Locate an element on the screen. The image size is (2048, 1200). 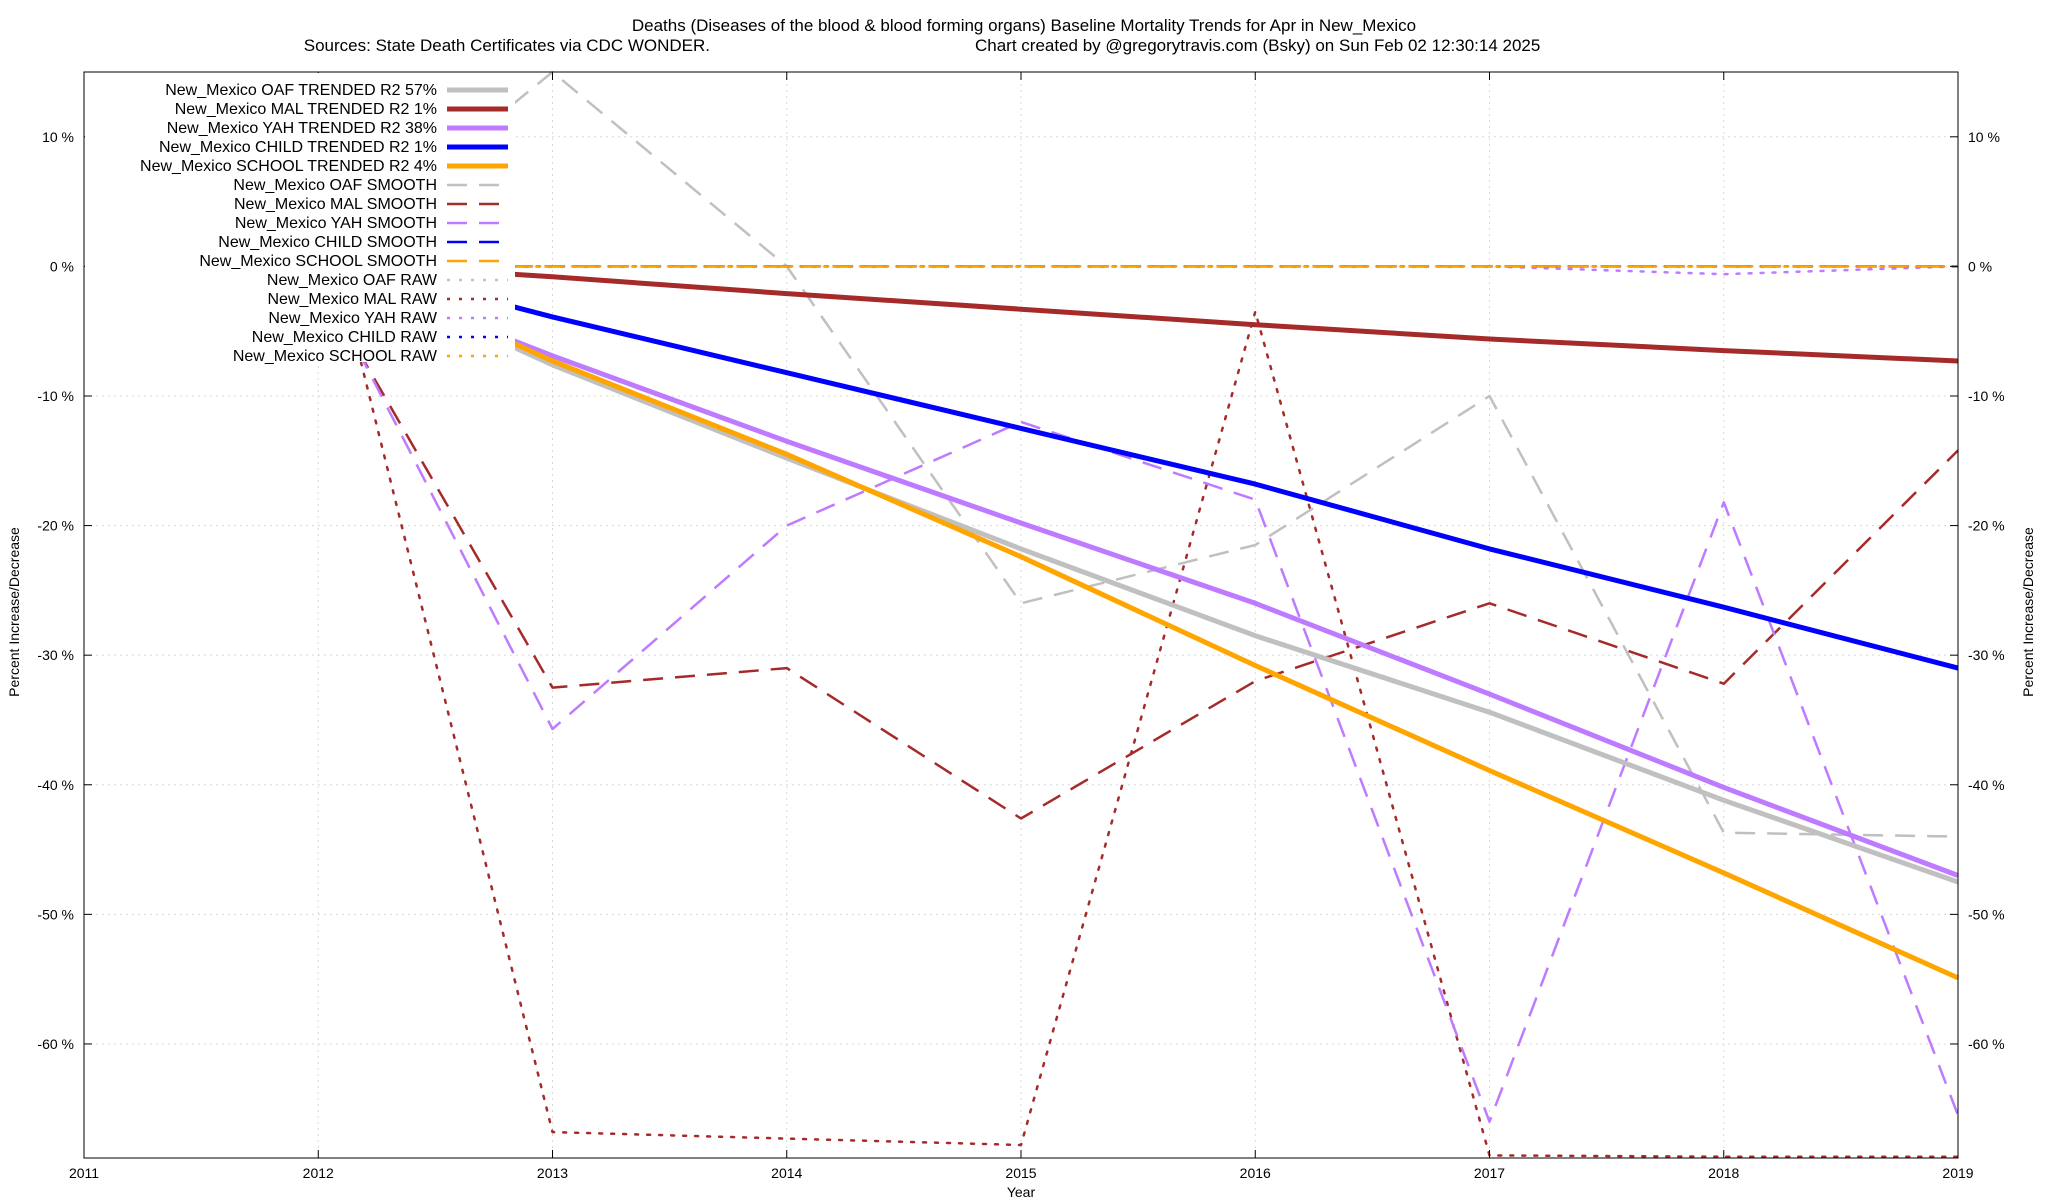
legend-entry-label: New_Mexico SCHOOL SMOOTH is located at coordinates (318, 261).